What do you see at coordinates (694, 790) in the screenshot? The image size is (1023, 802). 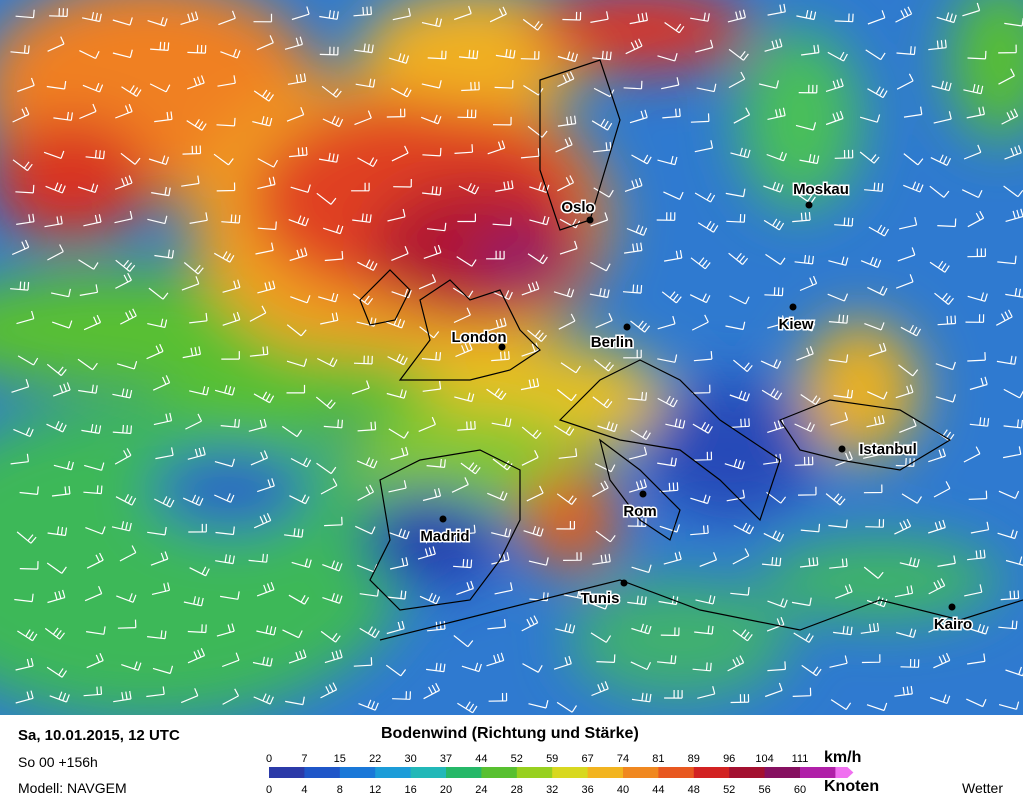 I see `knots-label: 48` at bounding box center [694, 790].